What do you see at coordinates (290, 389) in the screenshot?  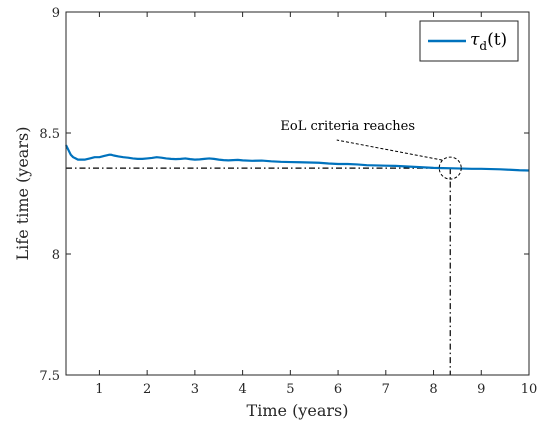 I see `x-tick-label: 5` at bounding box center [290, 389].